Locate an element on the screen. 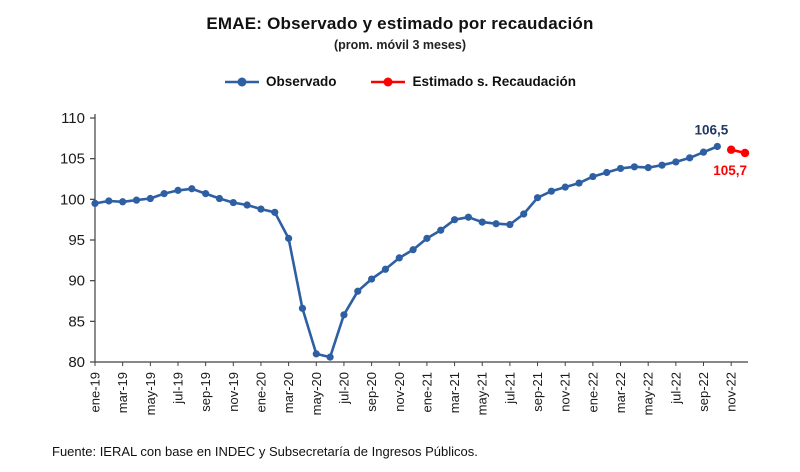 The height and width of the screenshot is (472, 800). y-tick-label: 110 is located at coordinates (73, 118).